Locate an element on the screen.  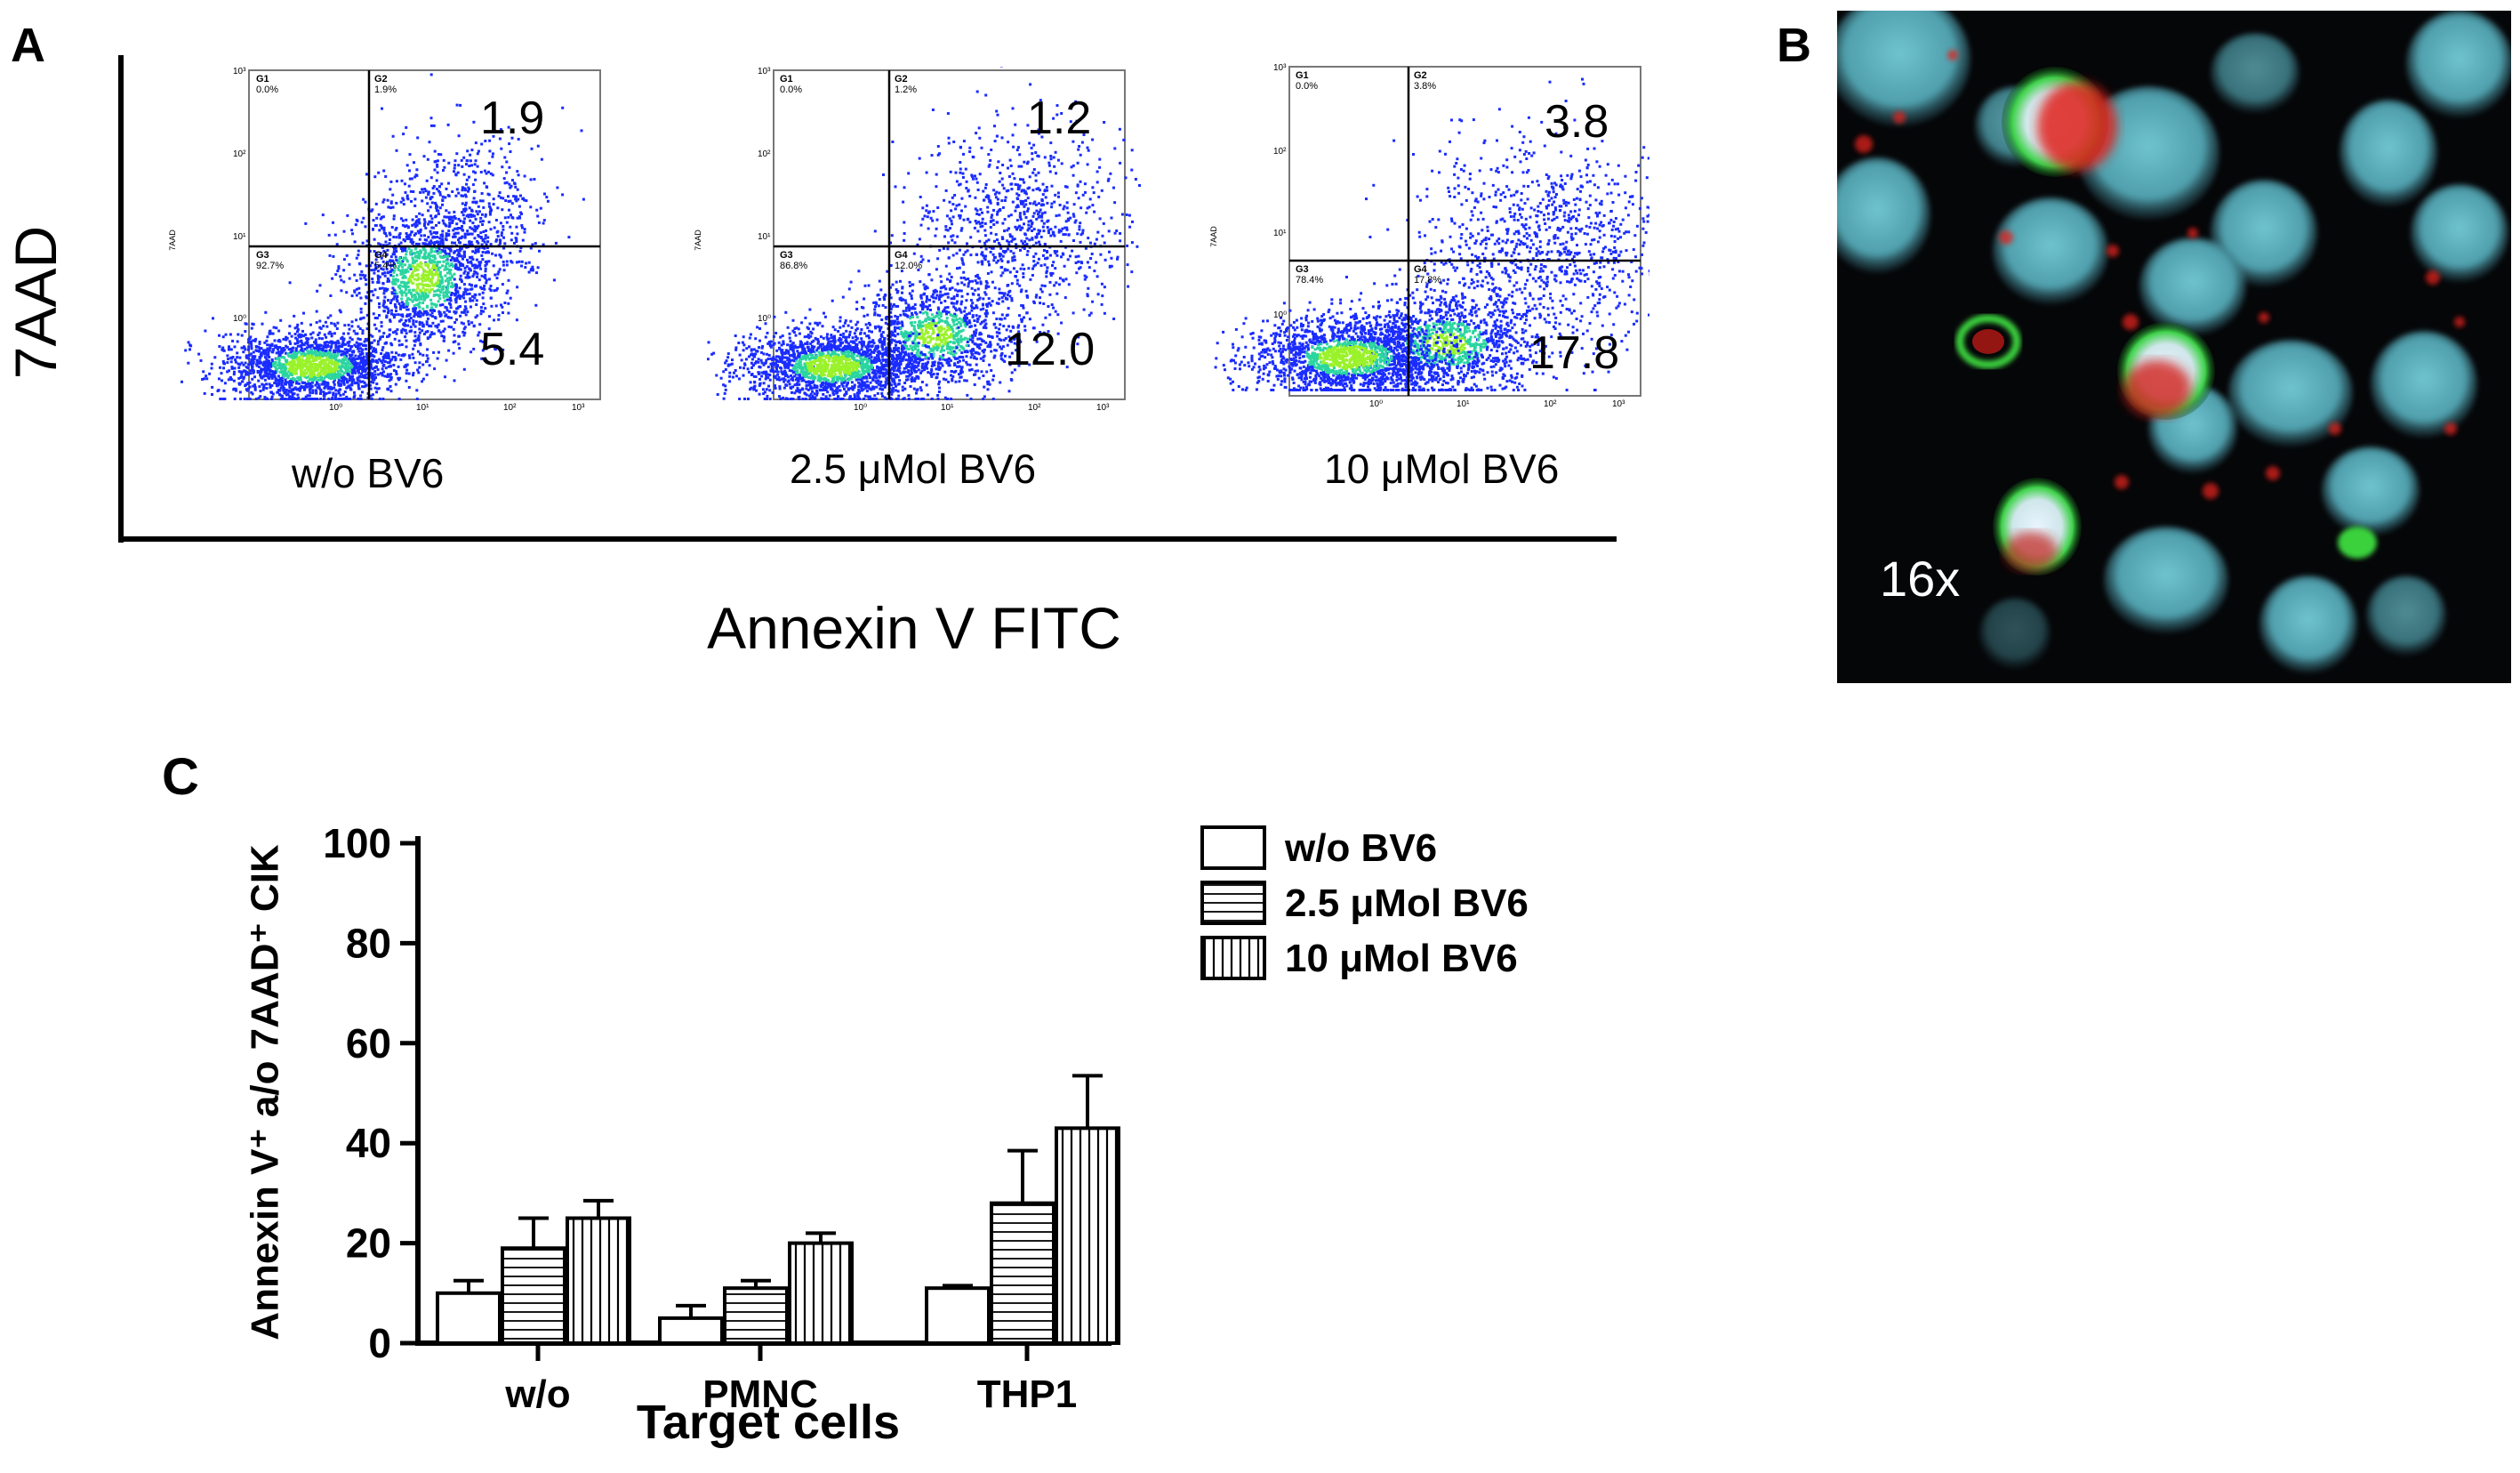
gate-g4: G4 5.4% is located at coordinates (386, 260).